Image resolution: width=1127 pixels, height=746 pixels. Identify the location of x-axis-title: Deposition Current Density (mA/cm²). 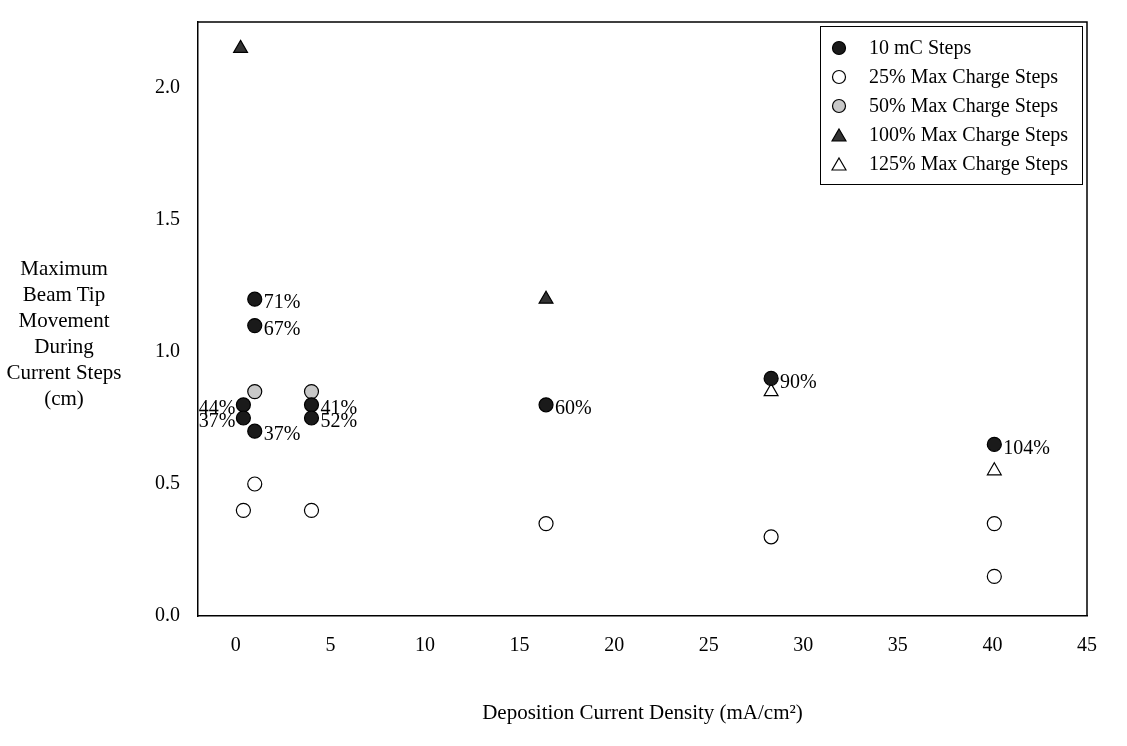
(642, 712).